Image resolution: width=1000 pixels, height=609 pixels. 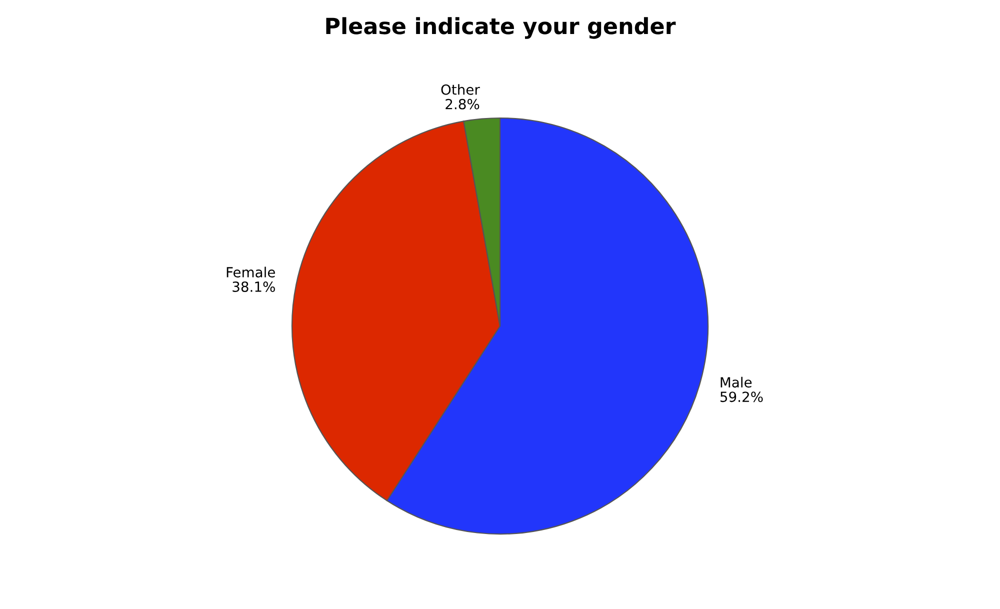 What do you see at coordinates (253, 286) in the screenshot?
I see `data-label: 38.1%` at bounding box center [253, 286].